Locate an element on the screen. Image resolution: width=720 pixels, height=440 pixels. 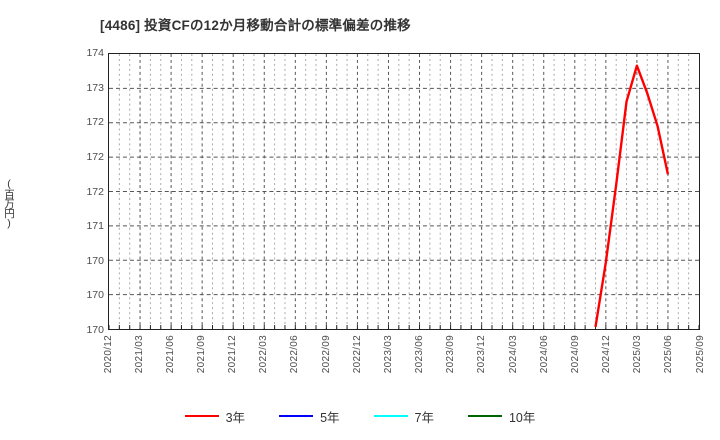
legend-label: 5年 is located at coordinates (330, 417).